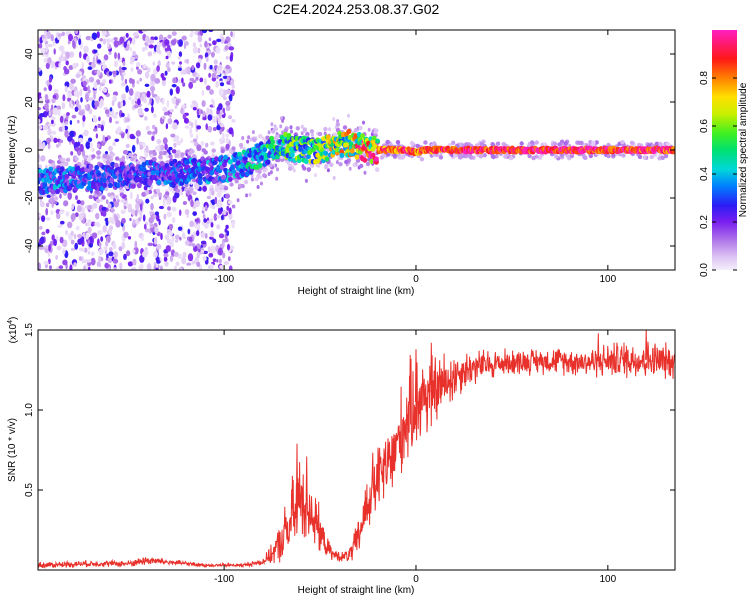 This screenshot has height=600, width=750. I want to click on snr-y-multiplier-base: (x10, so click(13, 333).